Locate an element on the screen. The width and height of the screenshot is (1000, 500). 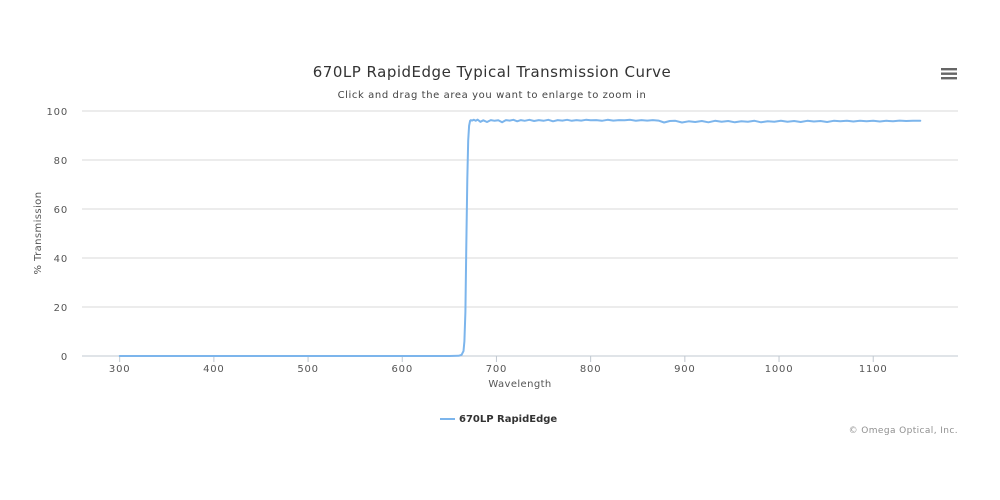
y-tick-label: 0 is located at coordinates (64, 357).